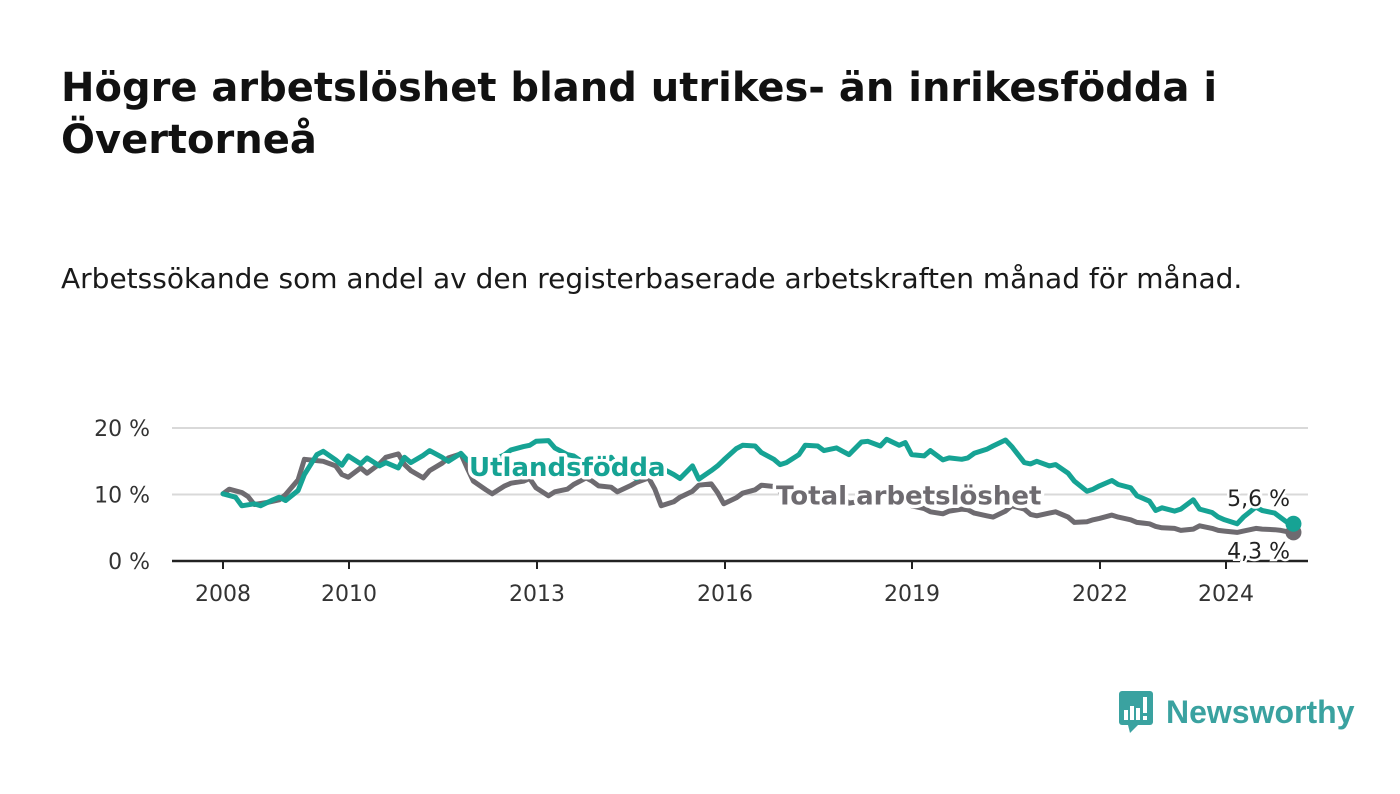  Describe the element at coordinates (223, 594) in the screenshot. I see `x-tick-label: 2008` at that location.